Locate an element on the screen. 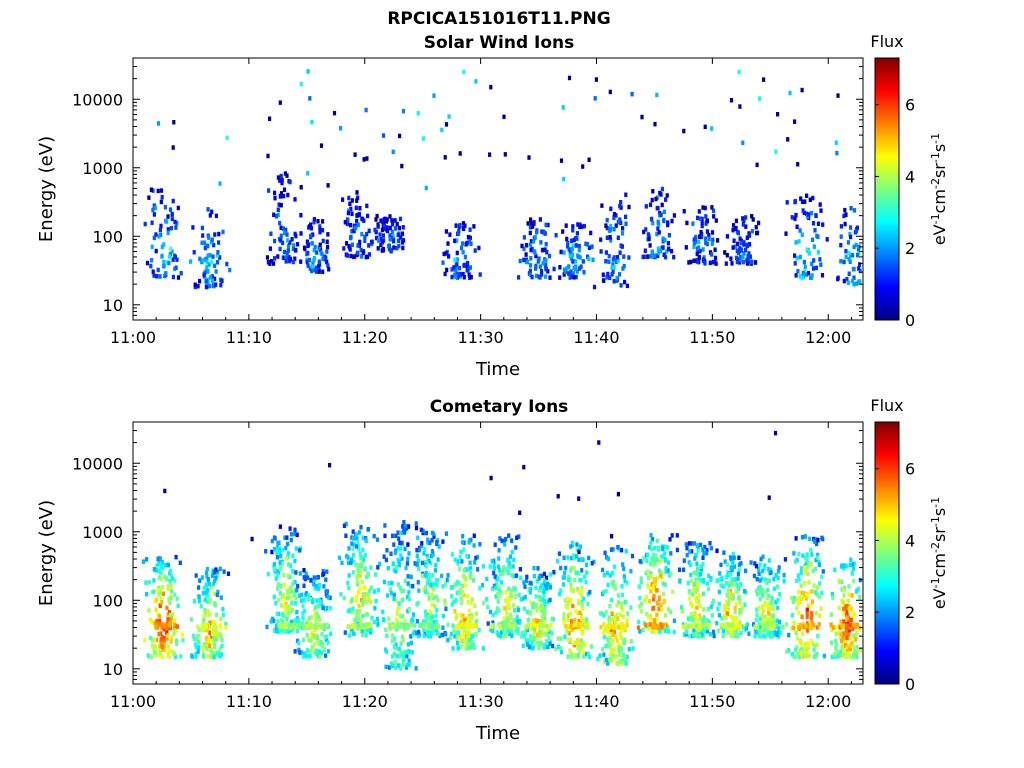 The height and width of the screenshot is (768, 1024). flux-cell-2096 is located at coordinates (650, 547).